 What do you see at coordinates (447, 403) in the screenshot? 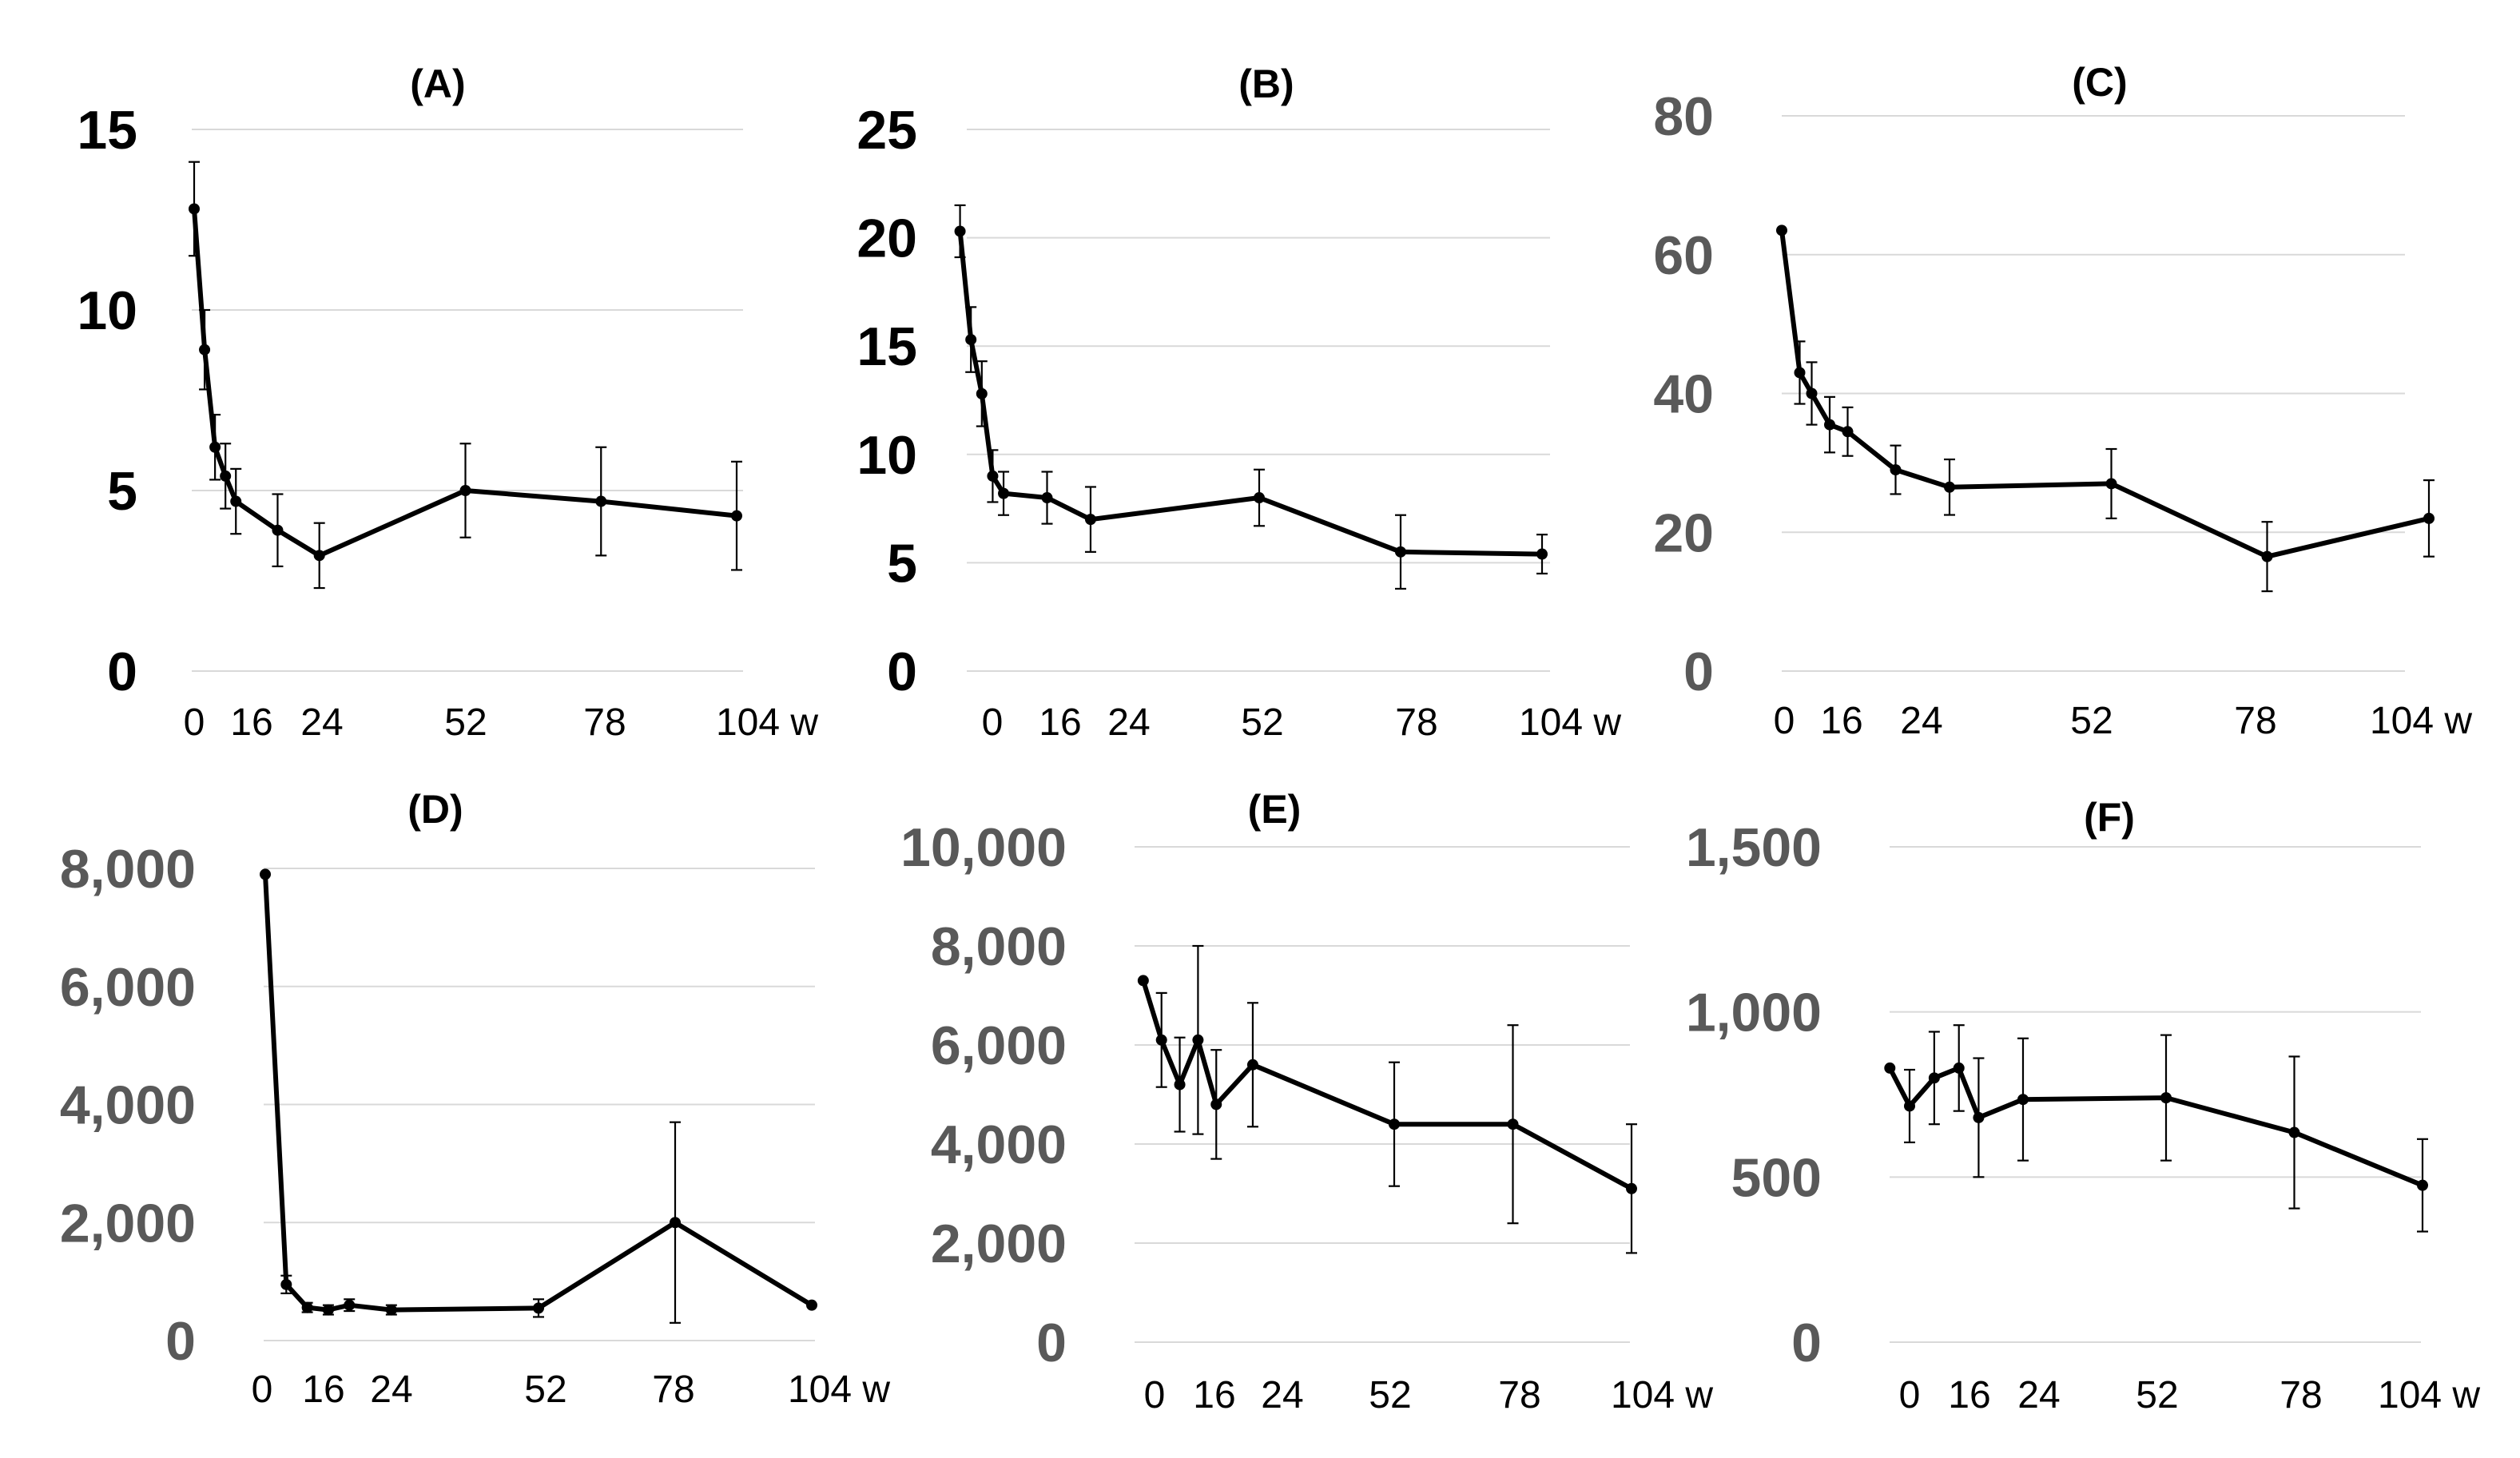
I see `panel-a: 0 5 10 15 0 16 24 52 78 104 w (A)` at bounding box center [447, 403].